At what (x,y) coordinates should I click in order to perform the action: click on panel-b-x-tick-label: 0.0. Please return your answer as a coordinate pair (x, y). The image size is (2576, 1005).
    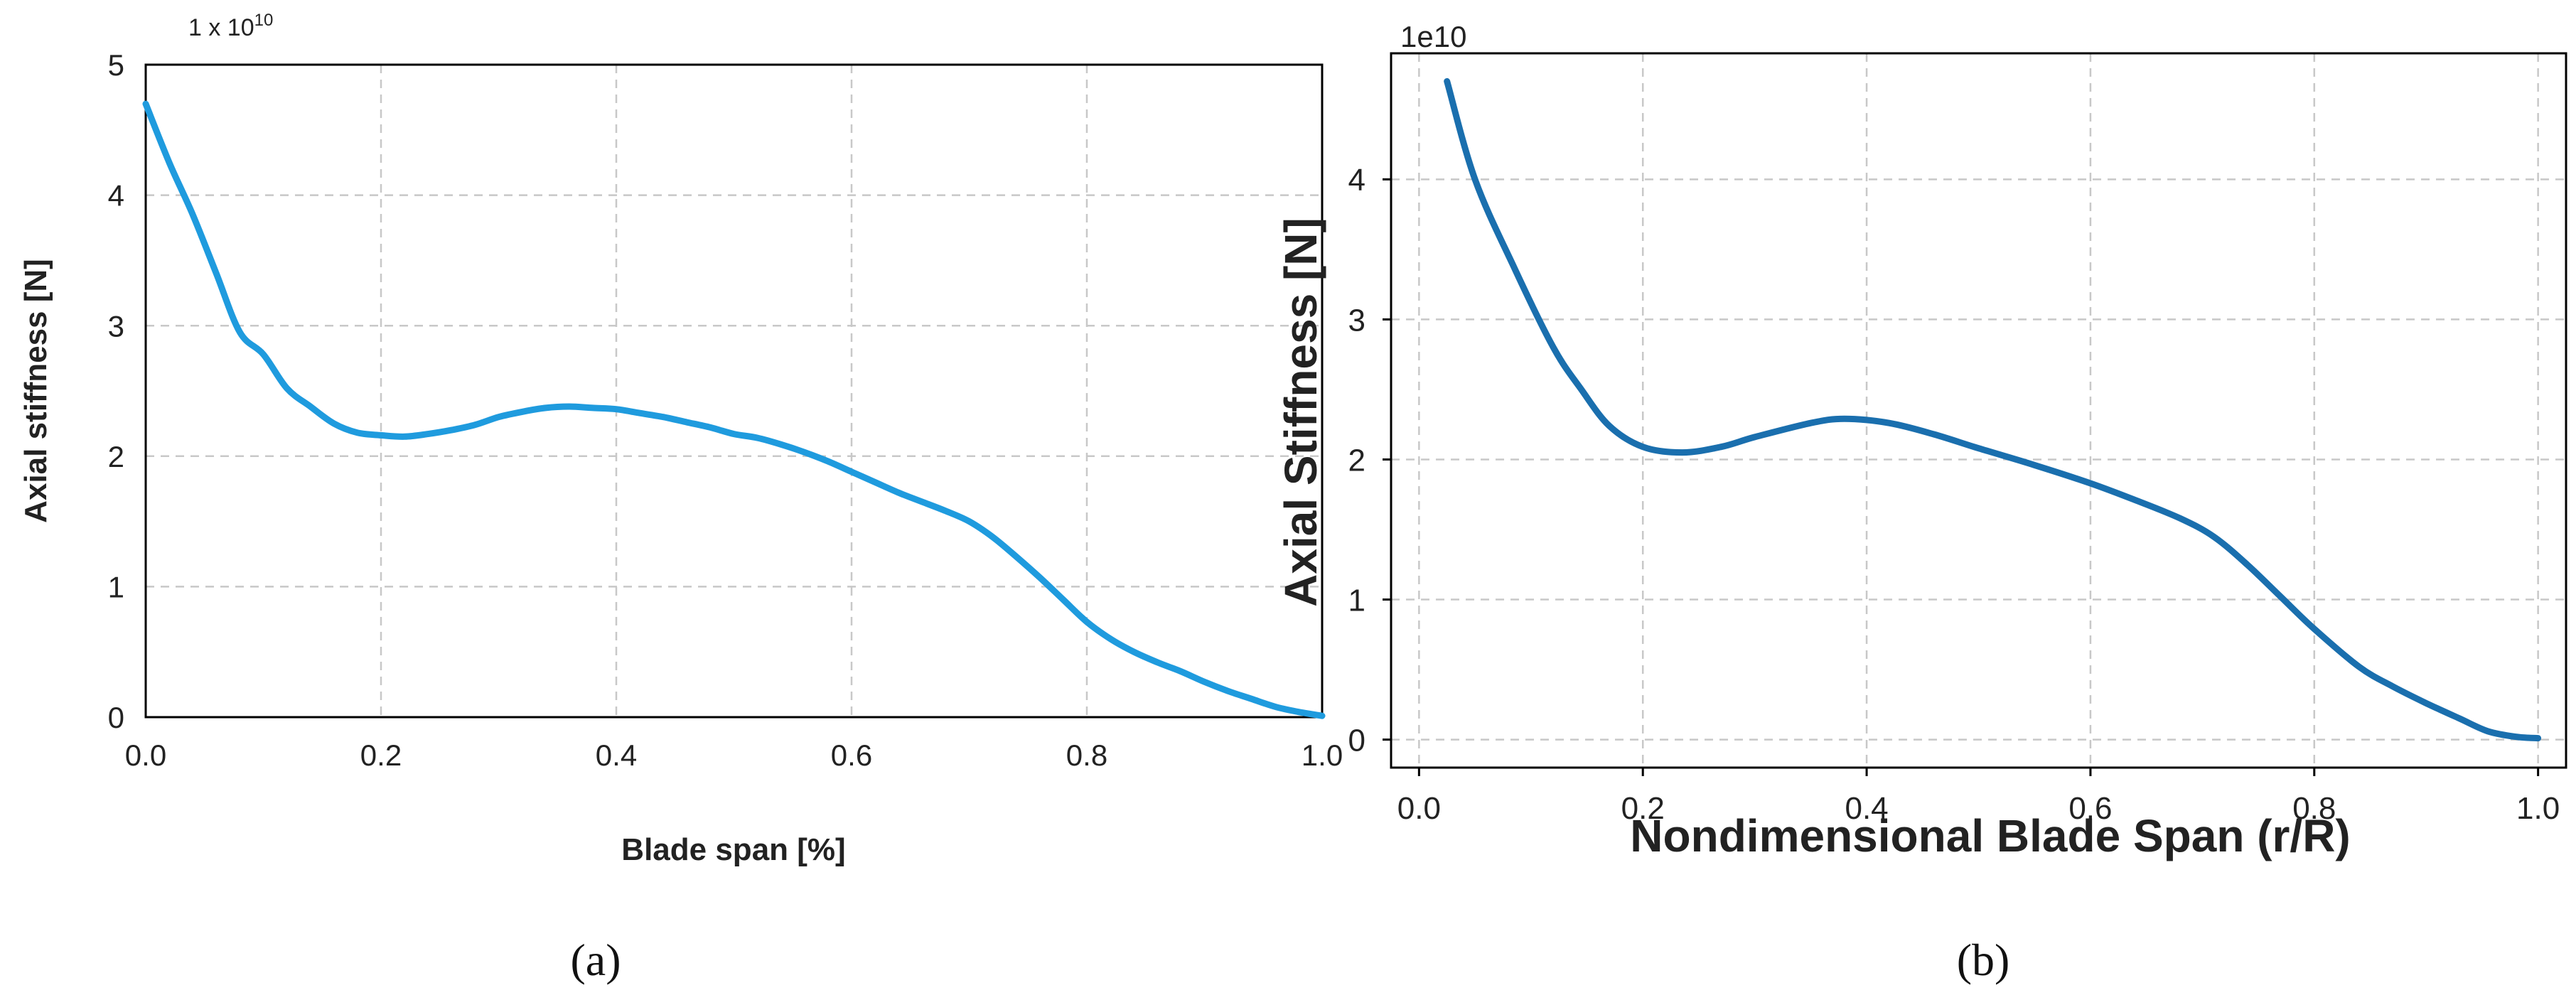
    Looking at the image, I should click on (1419, 808).